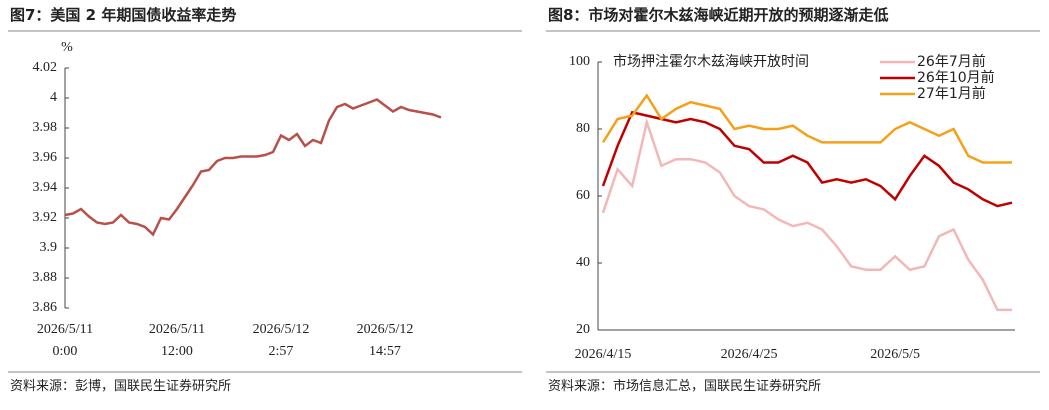 This screenshot has width=1049, height=410. What do you see at coordinates (718, 15) in the screenshot?
I see `chart-title: 图8：市场对霍尔木兹海峡近期开放的预期逐渐走低` at bounding box center [718, 15].